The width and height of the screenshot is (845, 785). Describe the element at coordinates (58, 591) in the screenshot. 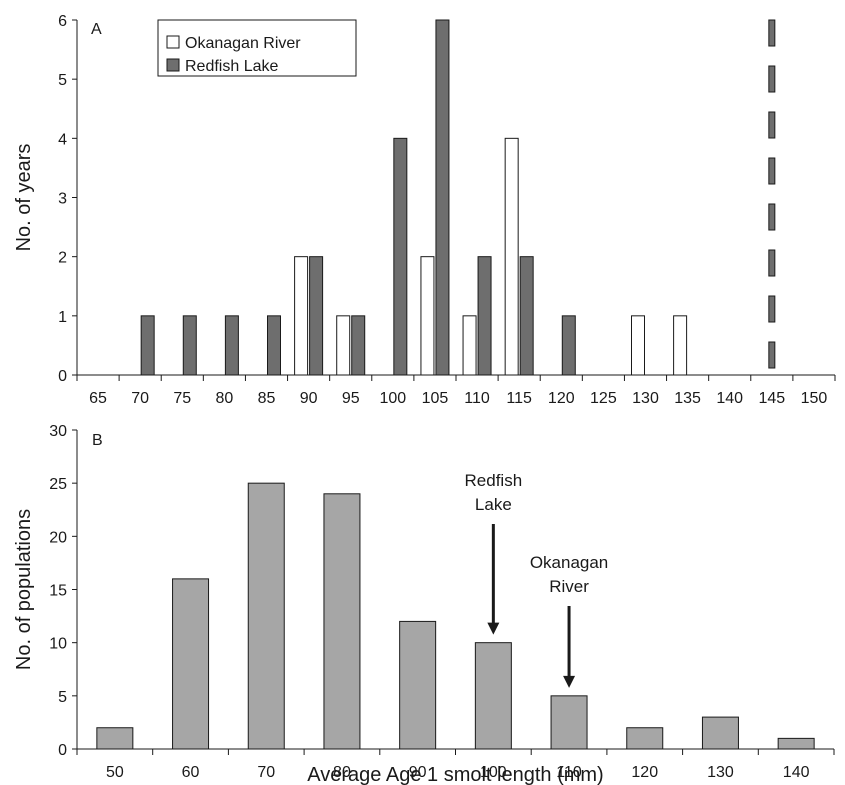

I see `y-tick-label: 15` at that location.